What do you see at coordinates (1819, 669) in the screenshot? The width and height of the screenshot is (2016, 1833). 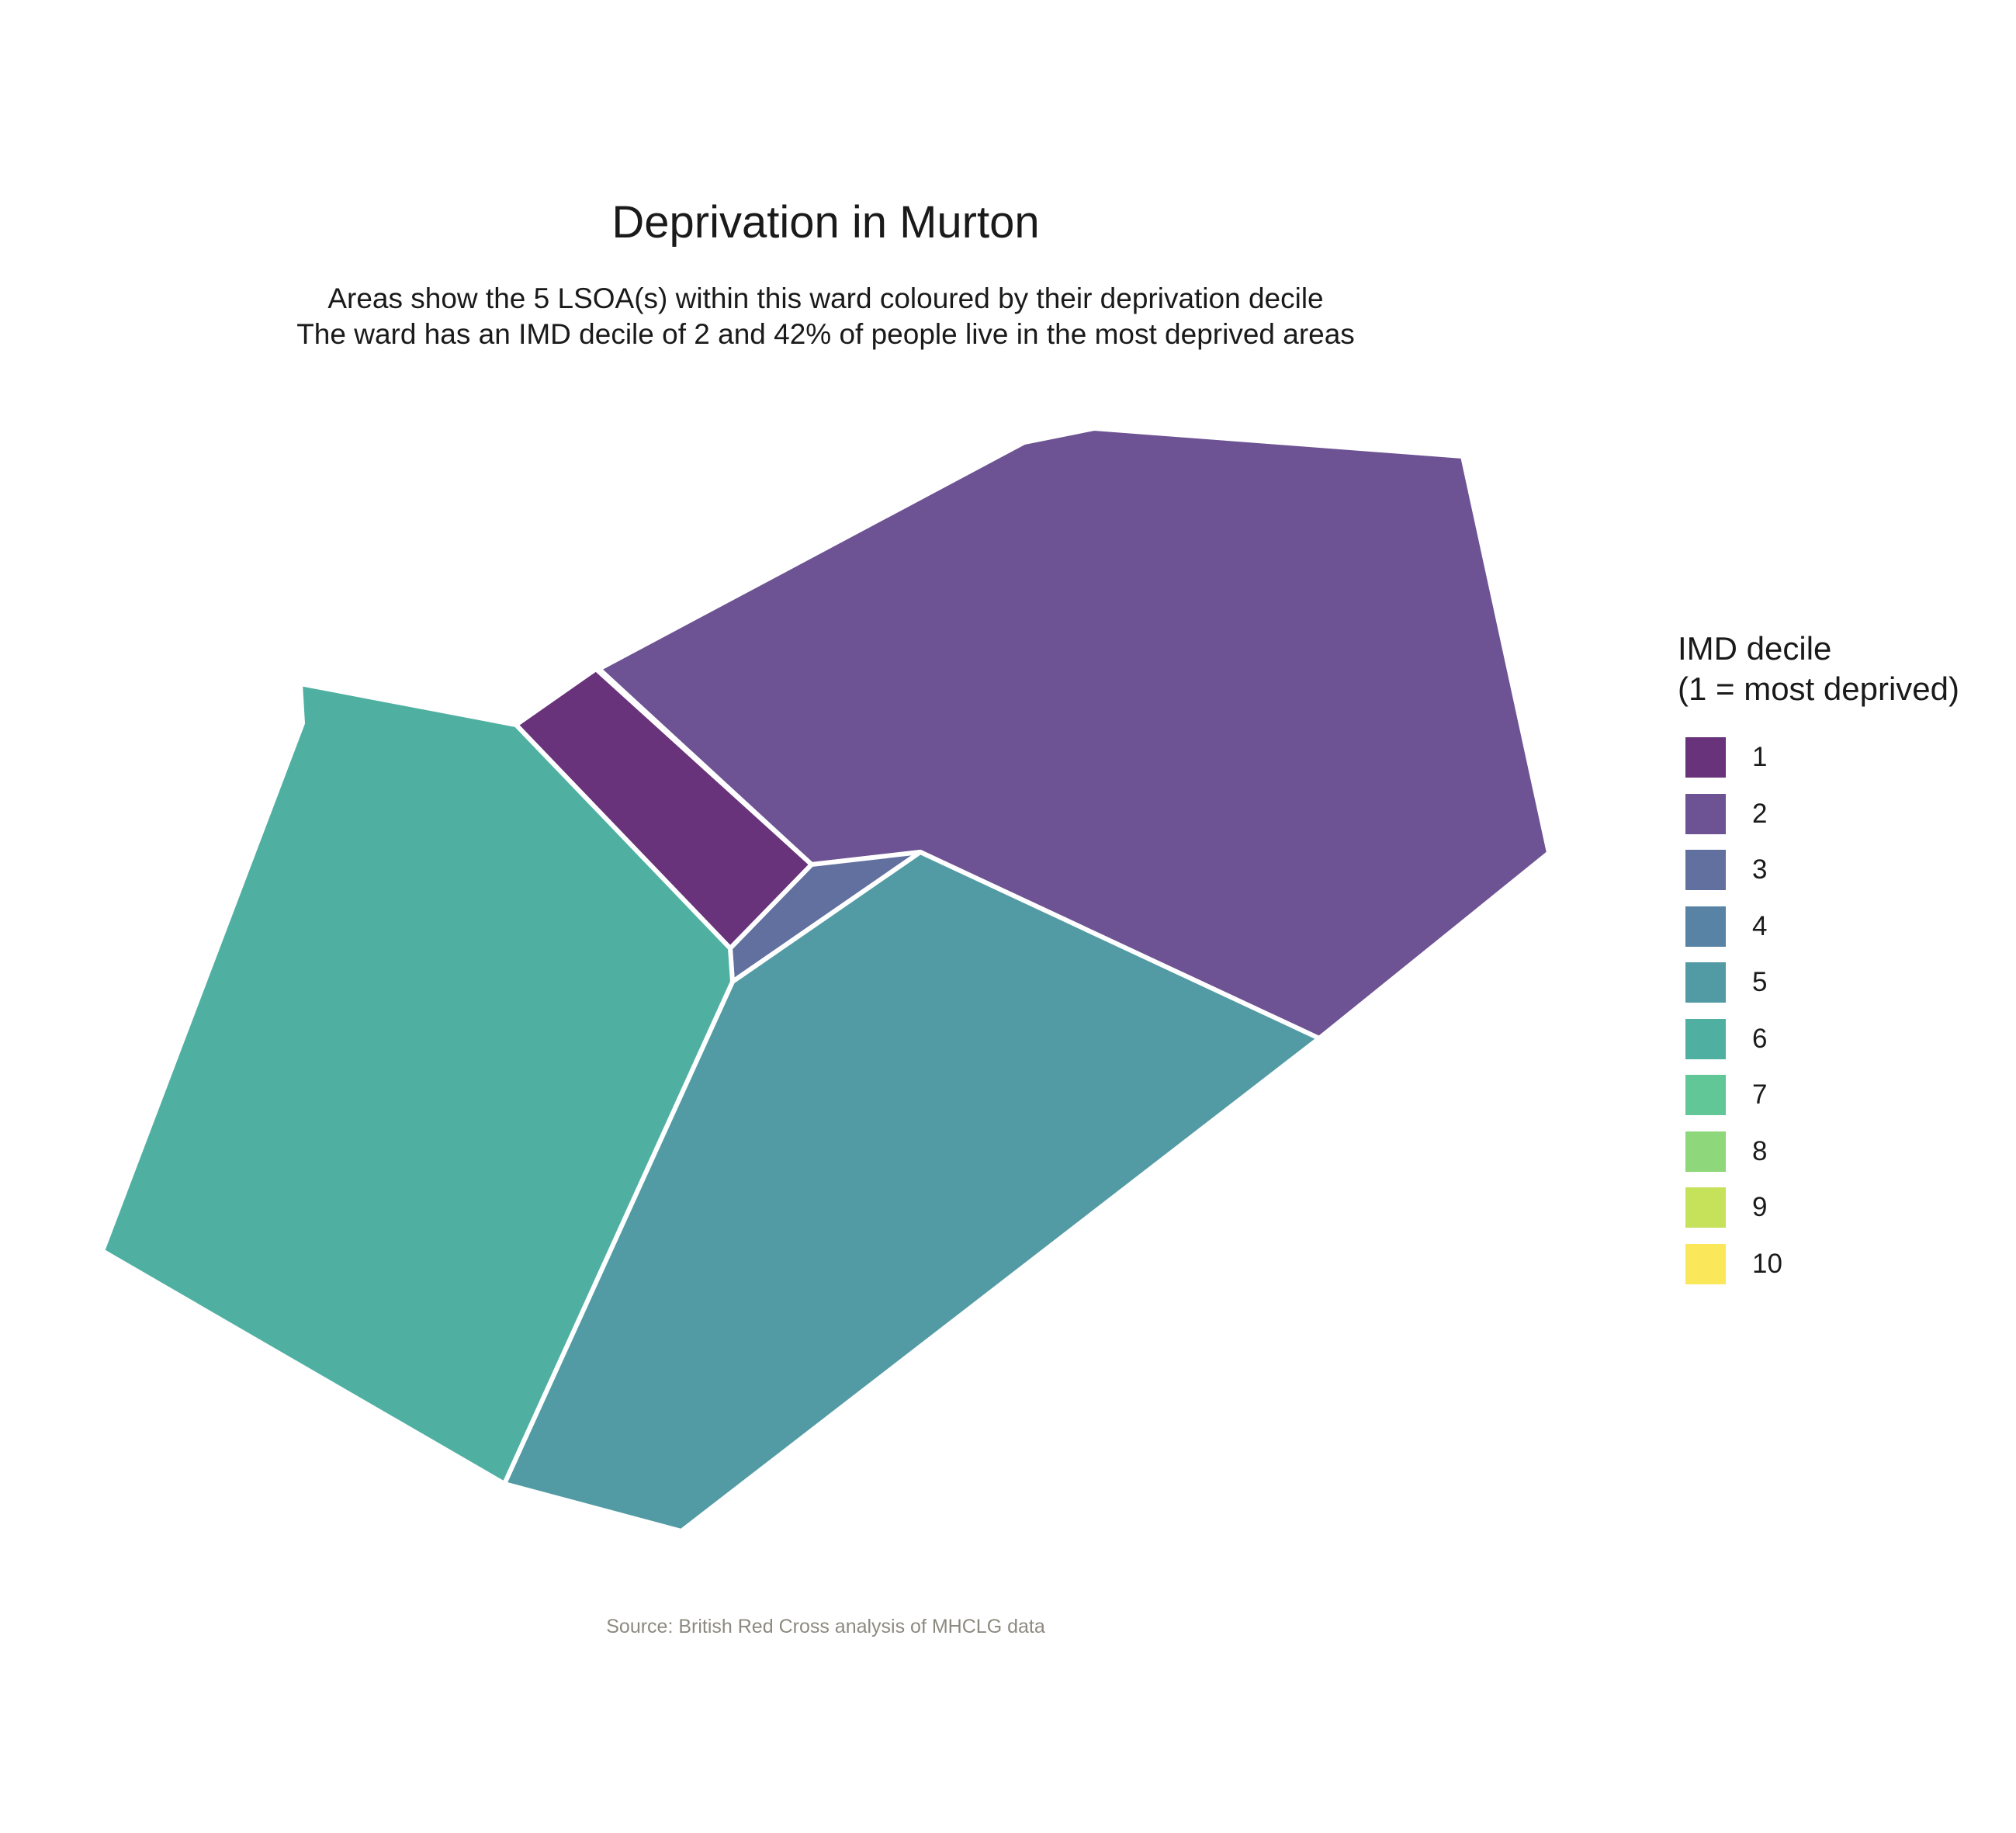 I see `legend-title: IMD decile (1 = most deprived)` at bounding box center [1819, 669].